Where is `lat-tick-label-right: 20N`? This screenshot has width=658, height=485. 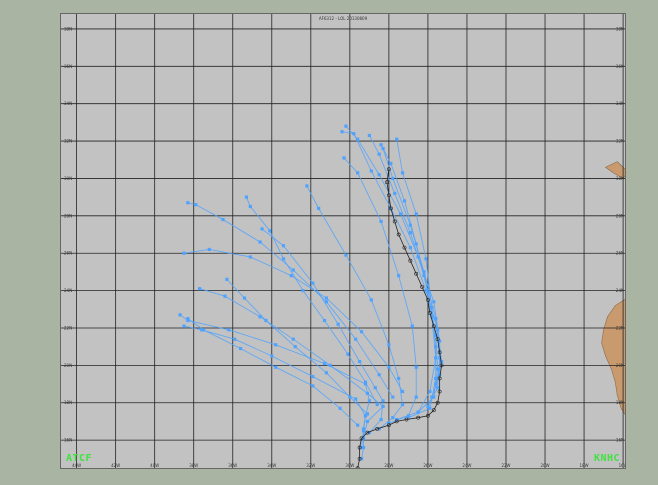
lat-tick-label-right: 20N is located at coordinates (620, 365).